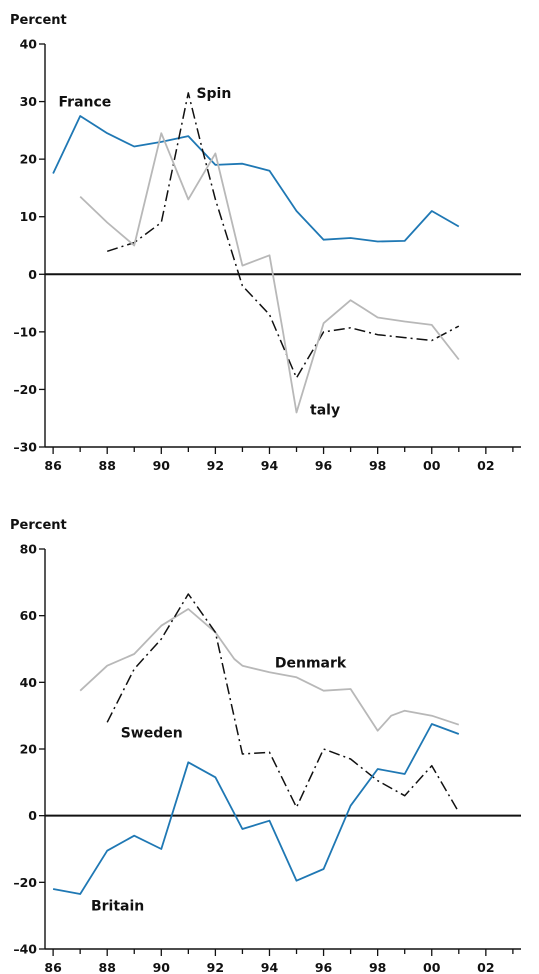 This screenshot has width=539, height=974. What do you see at coordinates (25, 447) in the screenshot?
I see `y-tick-label: –30` at bounding box center [25, 447].